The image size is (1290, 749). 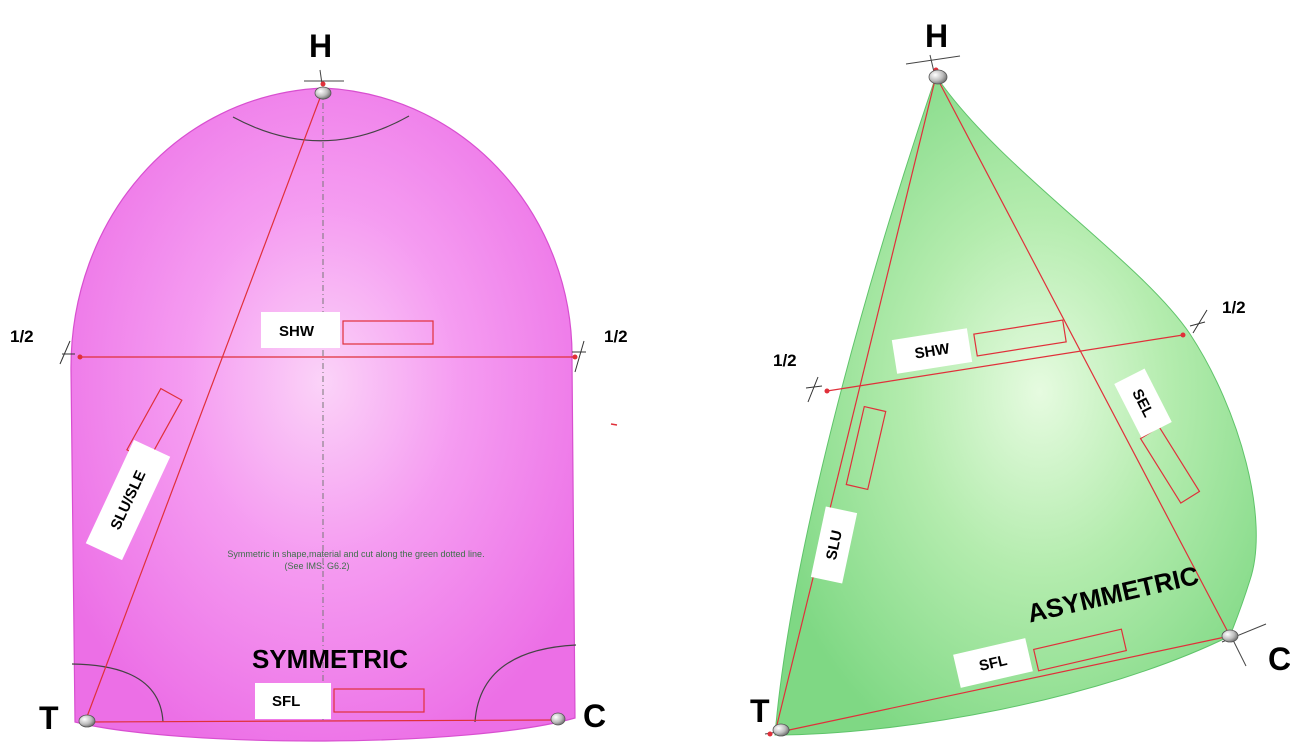 I want to click on asymmetric-head-label: H, so click(x=936, y=36).